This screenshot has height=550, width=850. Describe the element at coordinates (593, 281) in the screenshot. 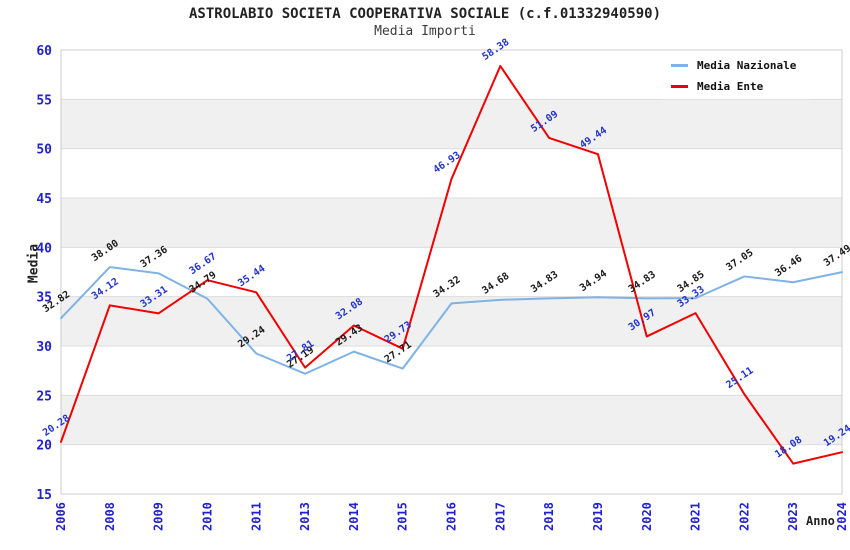

I see `svg-text: 34.94` at that location.